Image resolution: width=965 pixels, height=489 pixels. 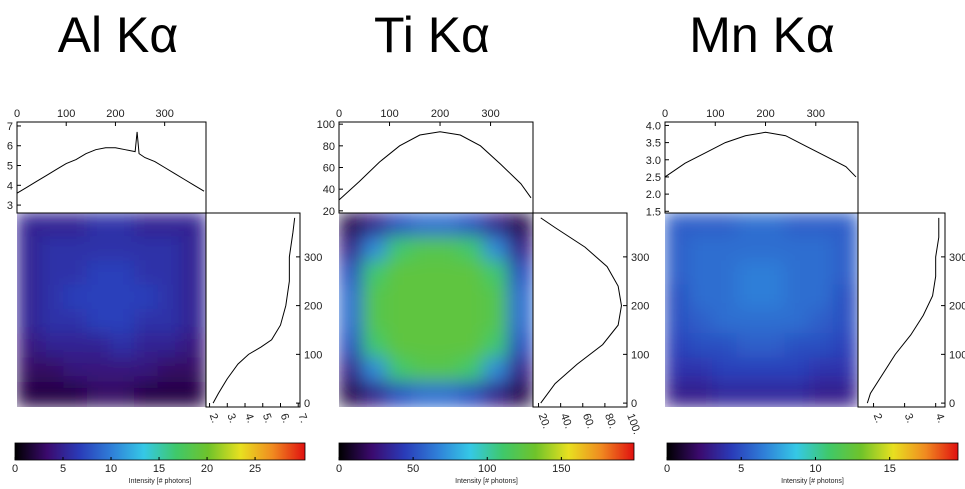 I want to click on colorbar-tick-label: 0, so click(x=667, y=469).